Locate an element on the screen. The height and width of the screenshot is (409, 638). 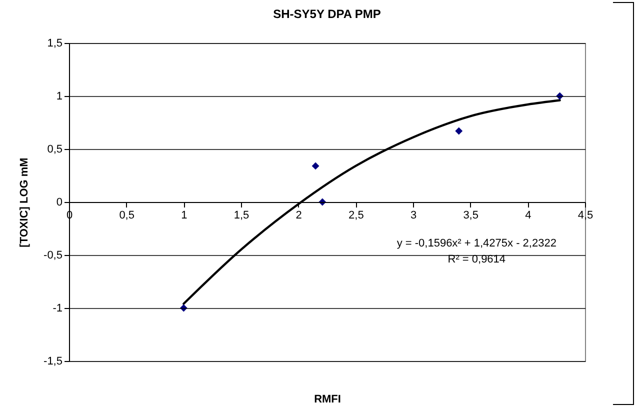
x-tick-label: 0,5 is located at coordinates (126, 216).